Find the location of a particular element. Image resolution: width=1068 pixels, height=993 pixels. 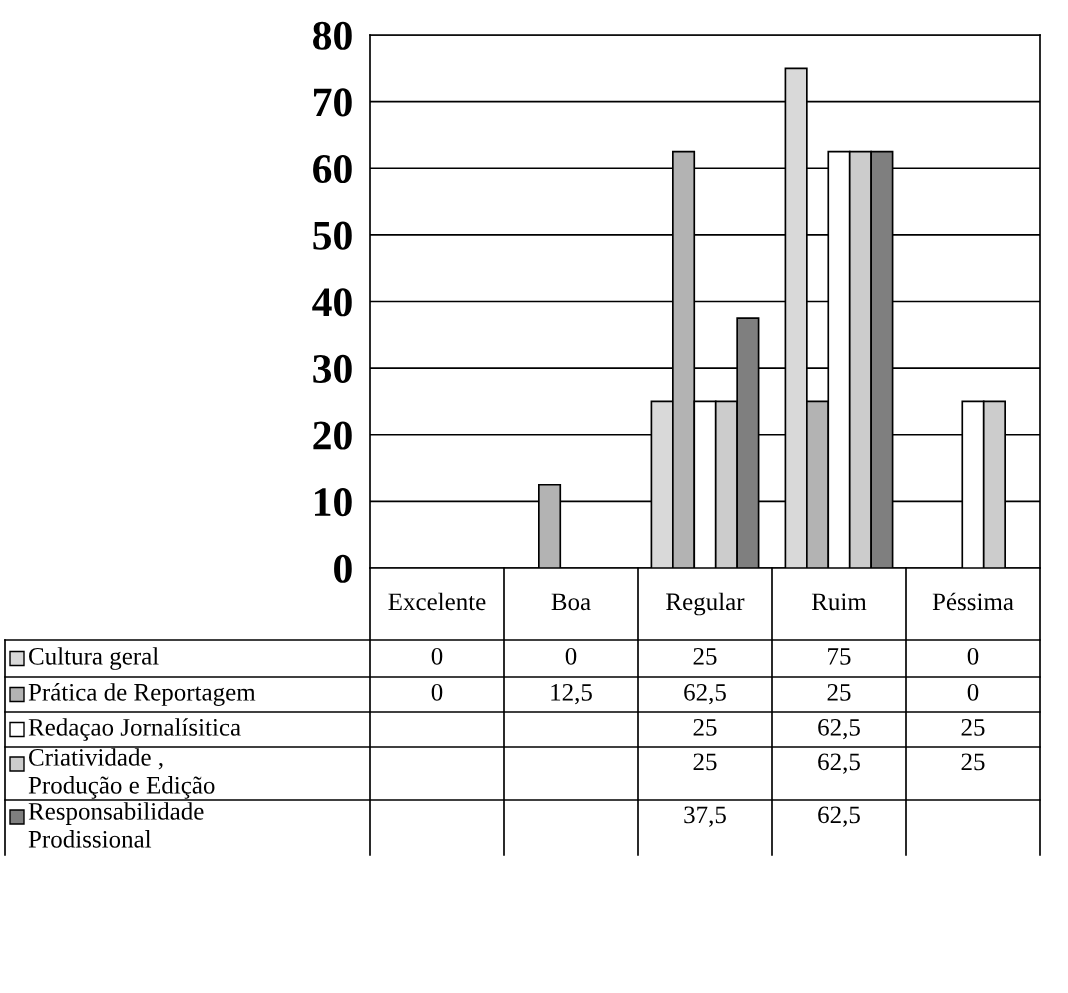

legend-label: Prática de Reportagem is located at coordinates (142, 694).